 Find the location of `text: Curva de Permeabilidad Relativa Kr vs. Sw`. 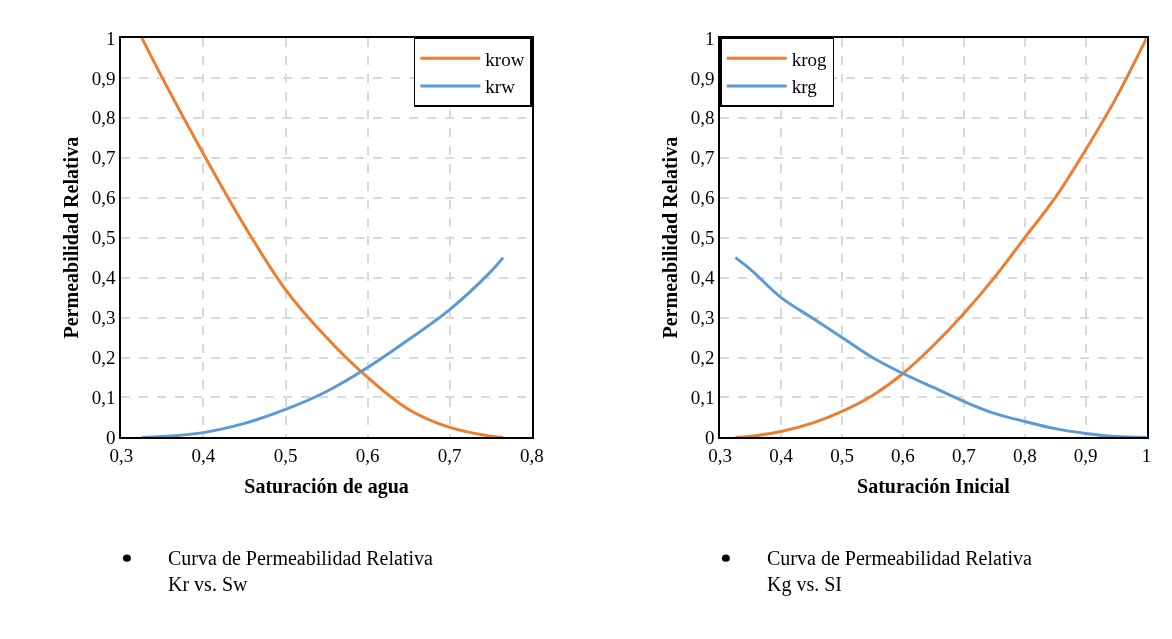

text: Curva de Permeabilidad Relativa Kr vs. Sw is located at coordinates (301, 571).